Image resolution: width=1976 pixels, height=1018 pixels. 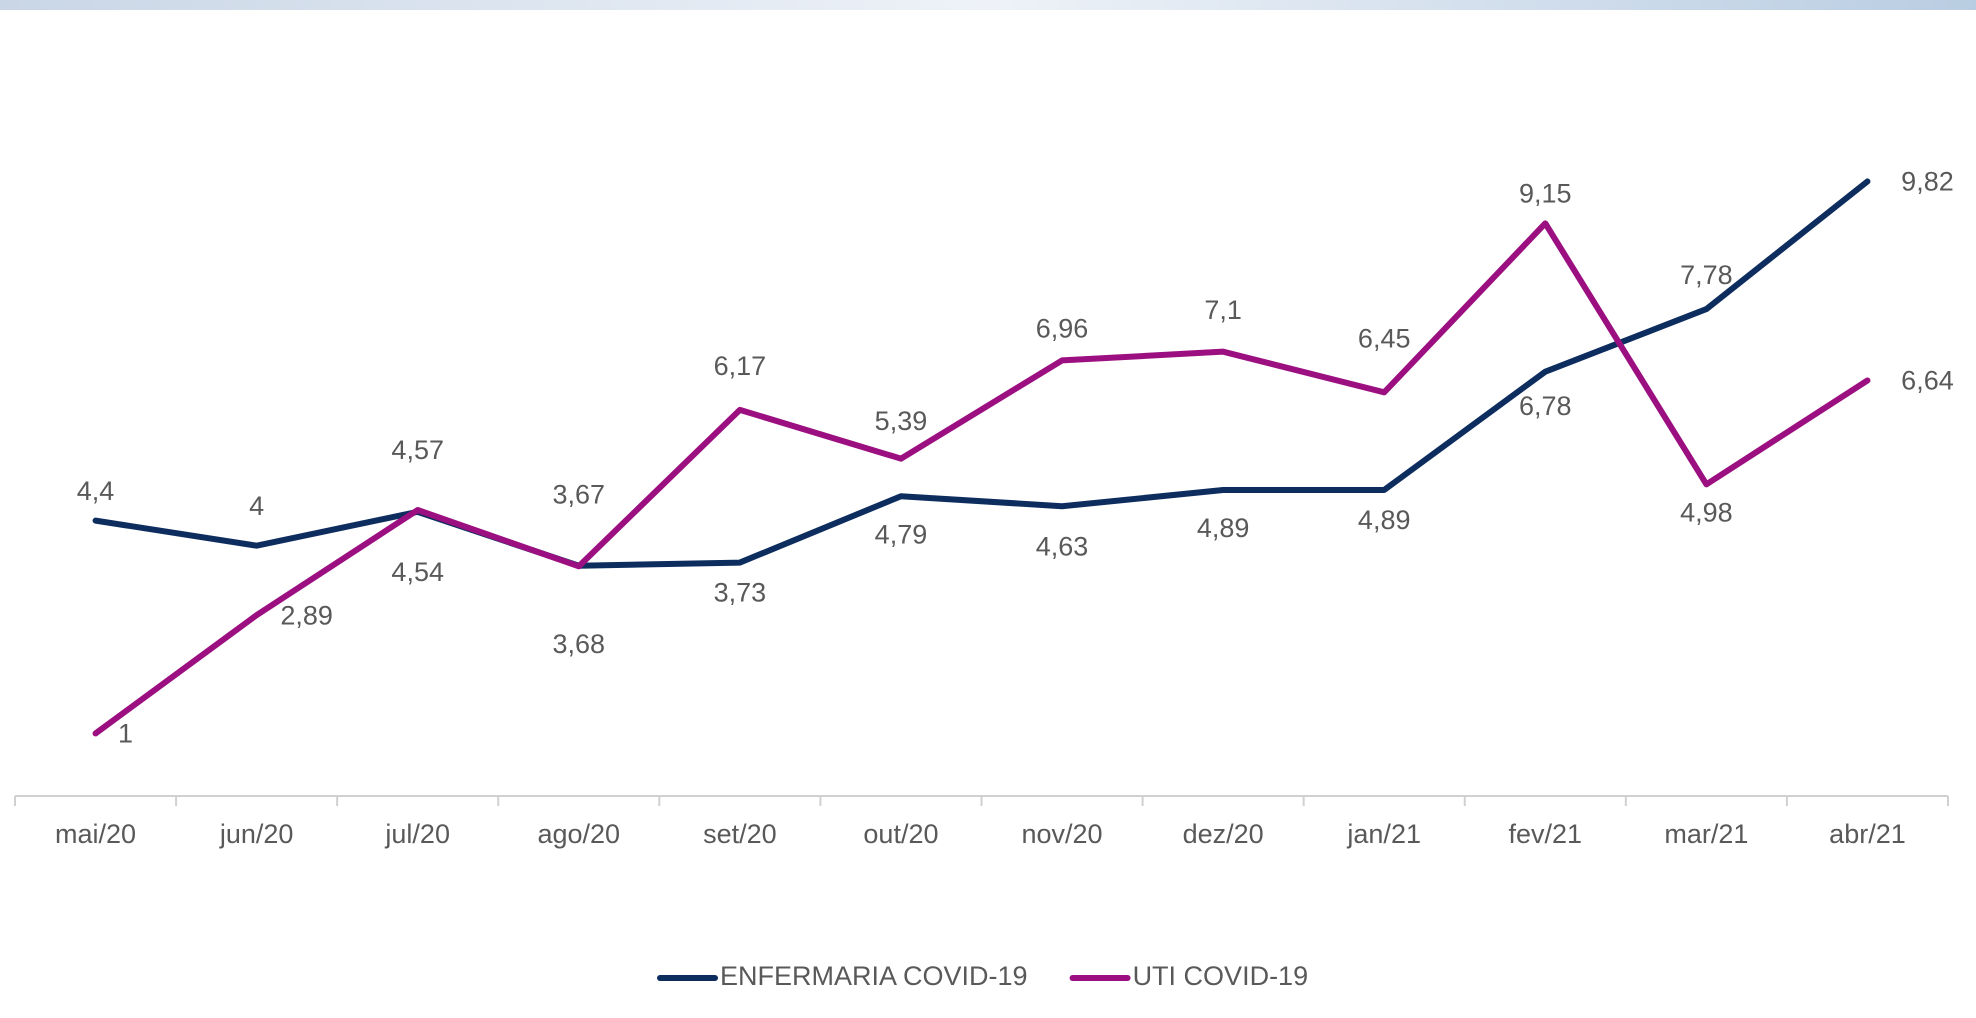 I want to click on x-tick-label: jun/20, so click(x=256, y=834).